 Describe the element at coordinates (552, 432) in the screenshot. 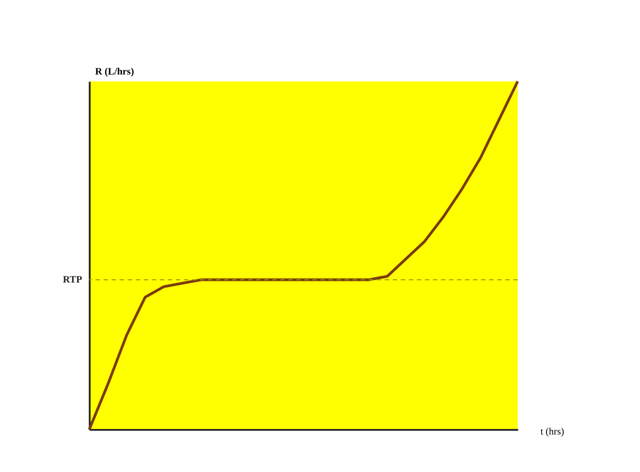

I see `x-axis-title: t (hrs)` at that location.